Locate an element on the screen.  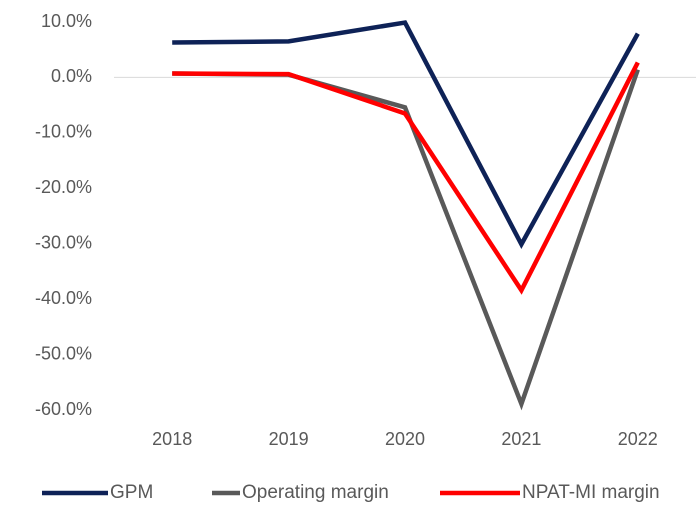
legend: GPM Operating margin NPAT-MI margin is located at coordinates (351, 492).